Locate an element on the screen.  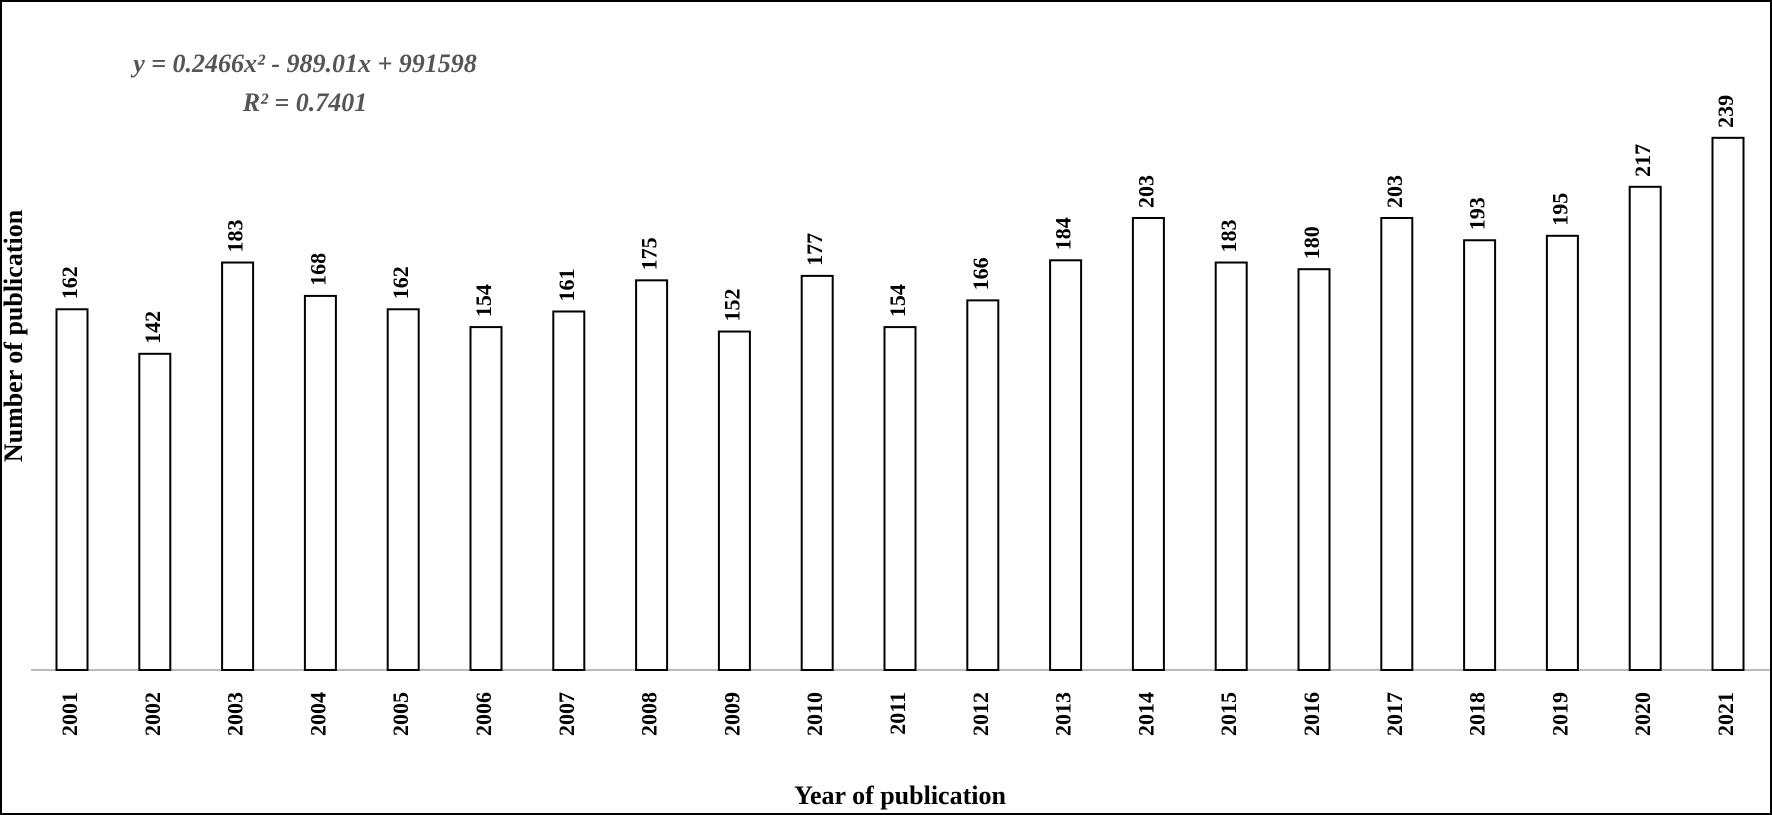
x-tick-label: 2003 is located at coordinates (235, 714).